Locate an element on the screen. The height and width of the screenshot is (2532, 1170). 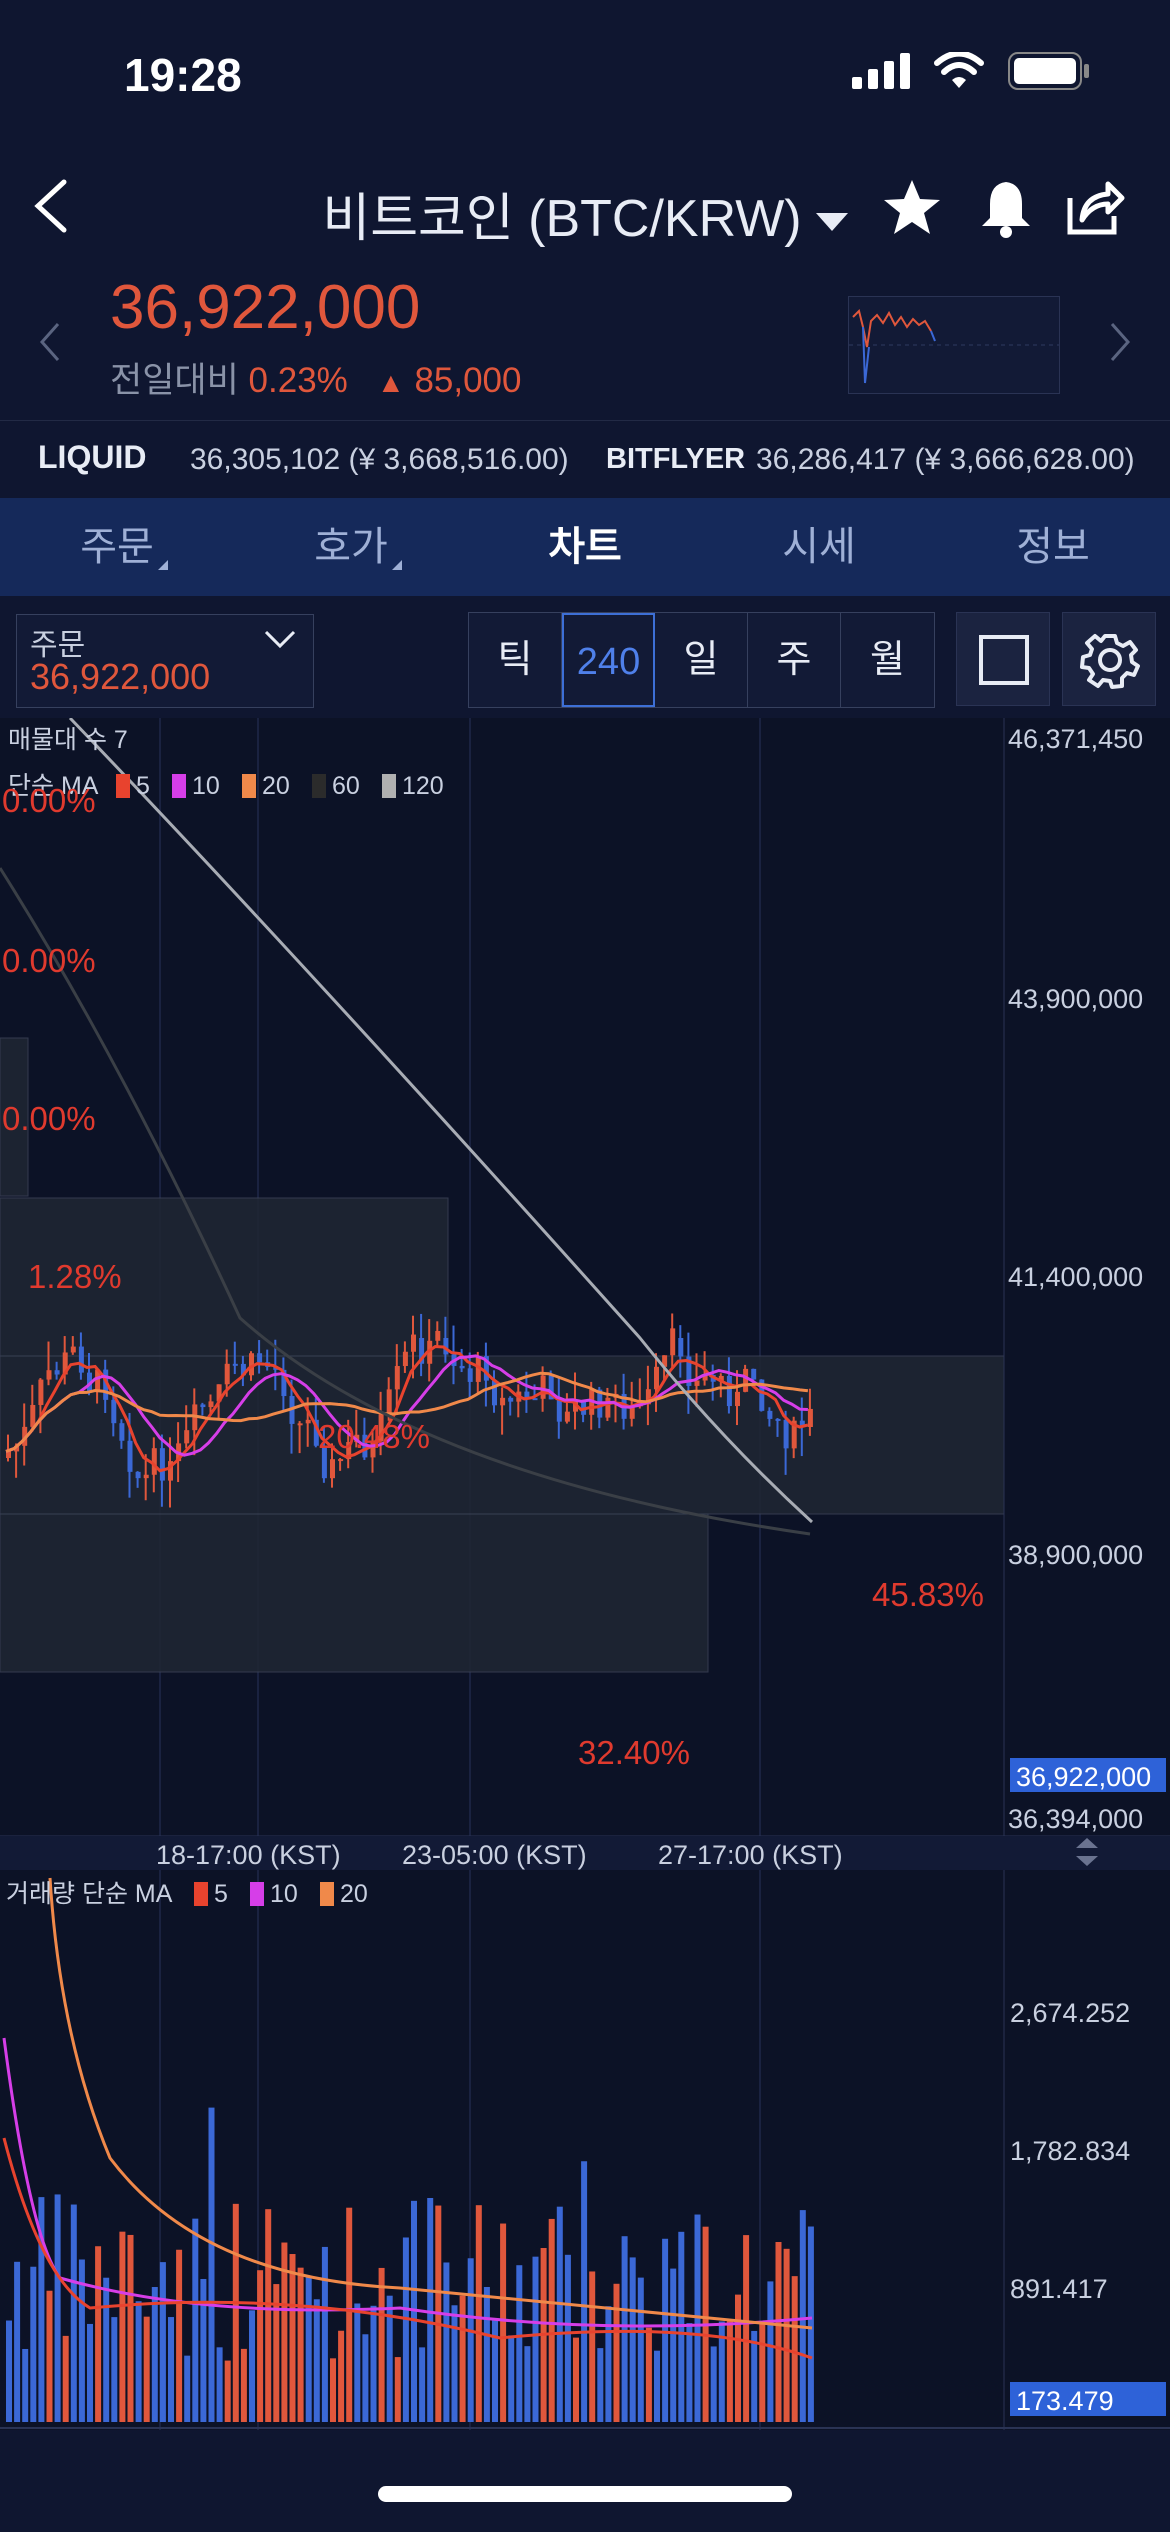
corner-icon is located at coordinates (397, 565).